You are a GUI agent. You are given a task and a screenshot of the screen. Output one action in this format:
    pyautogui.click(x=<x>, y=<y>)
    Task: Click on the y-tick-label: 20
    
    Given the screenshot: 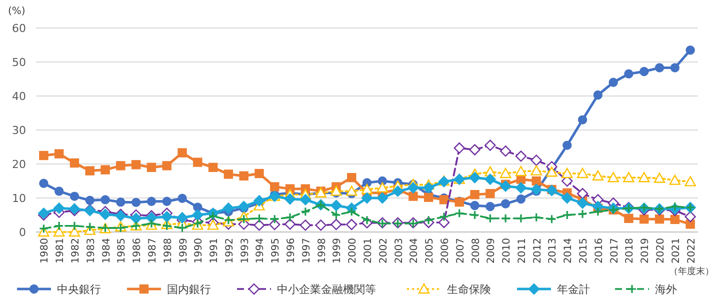 What is the action you would take?
    pyautogui.click(x=19, y=164)
    